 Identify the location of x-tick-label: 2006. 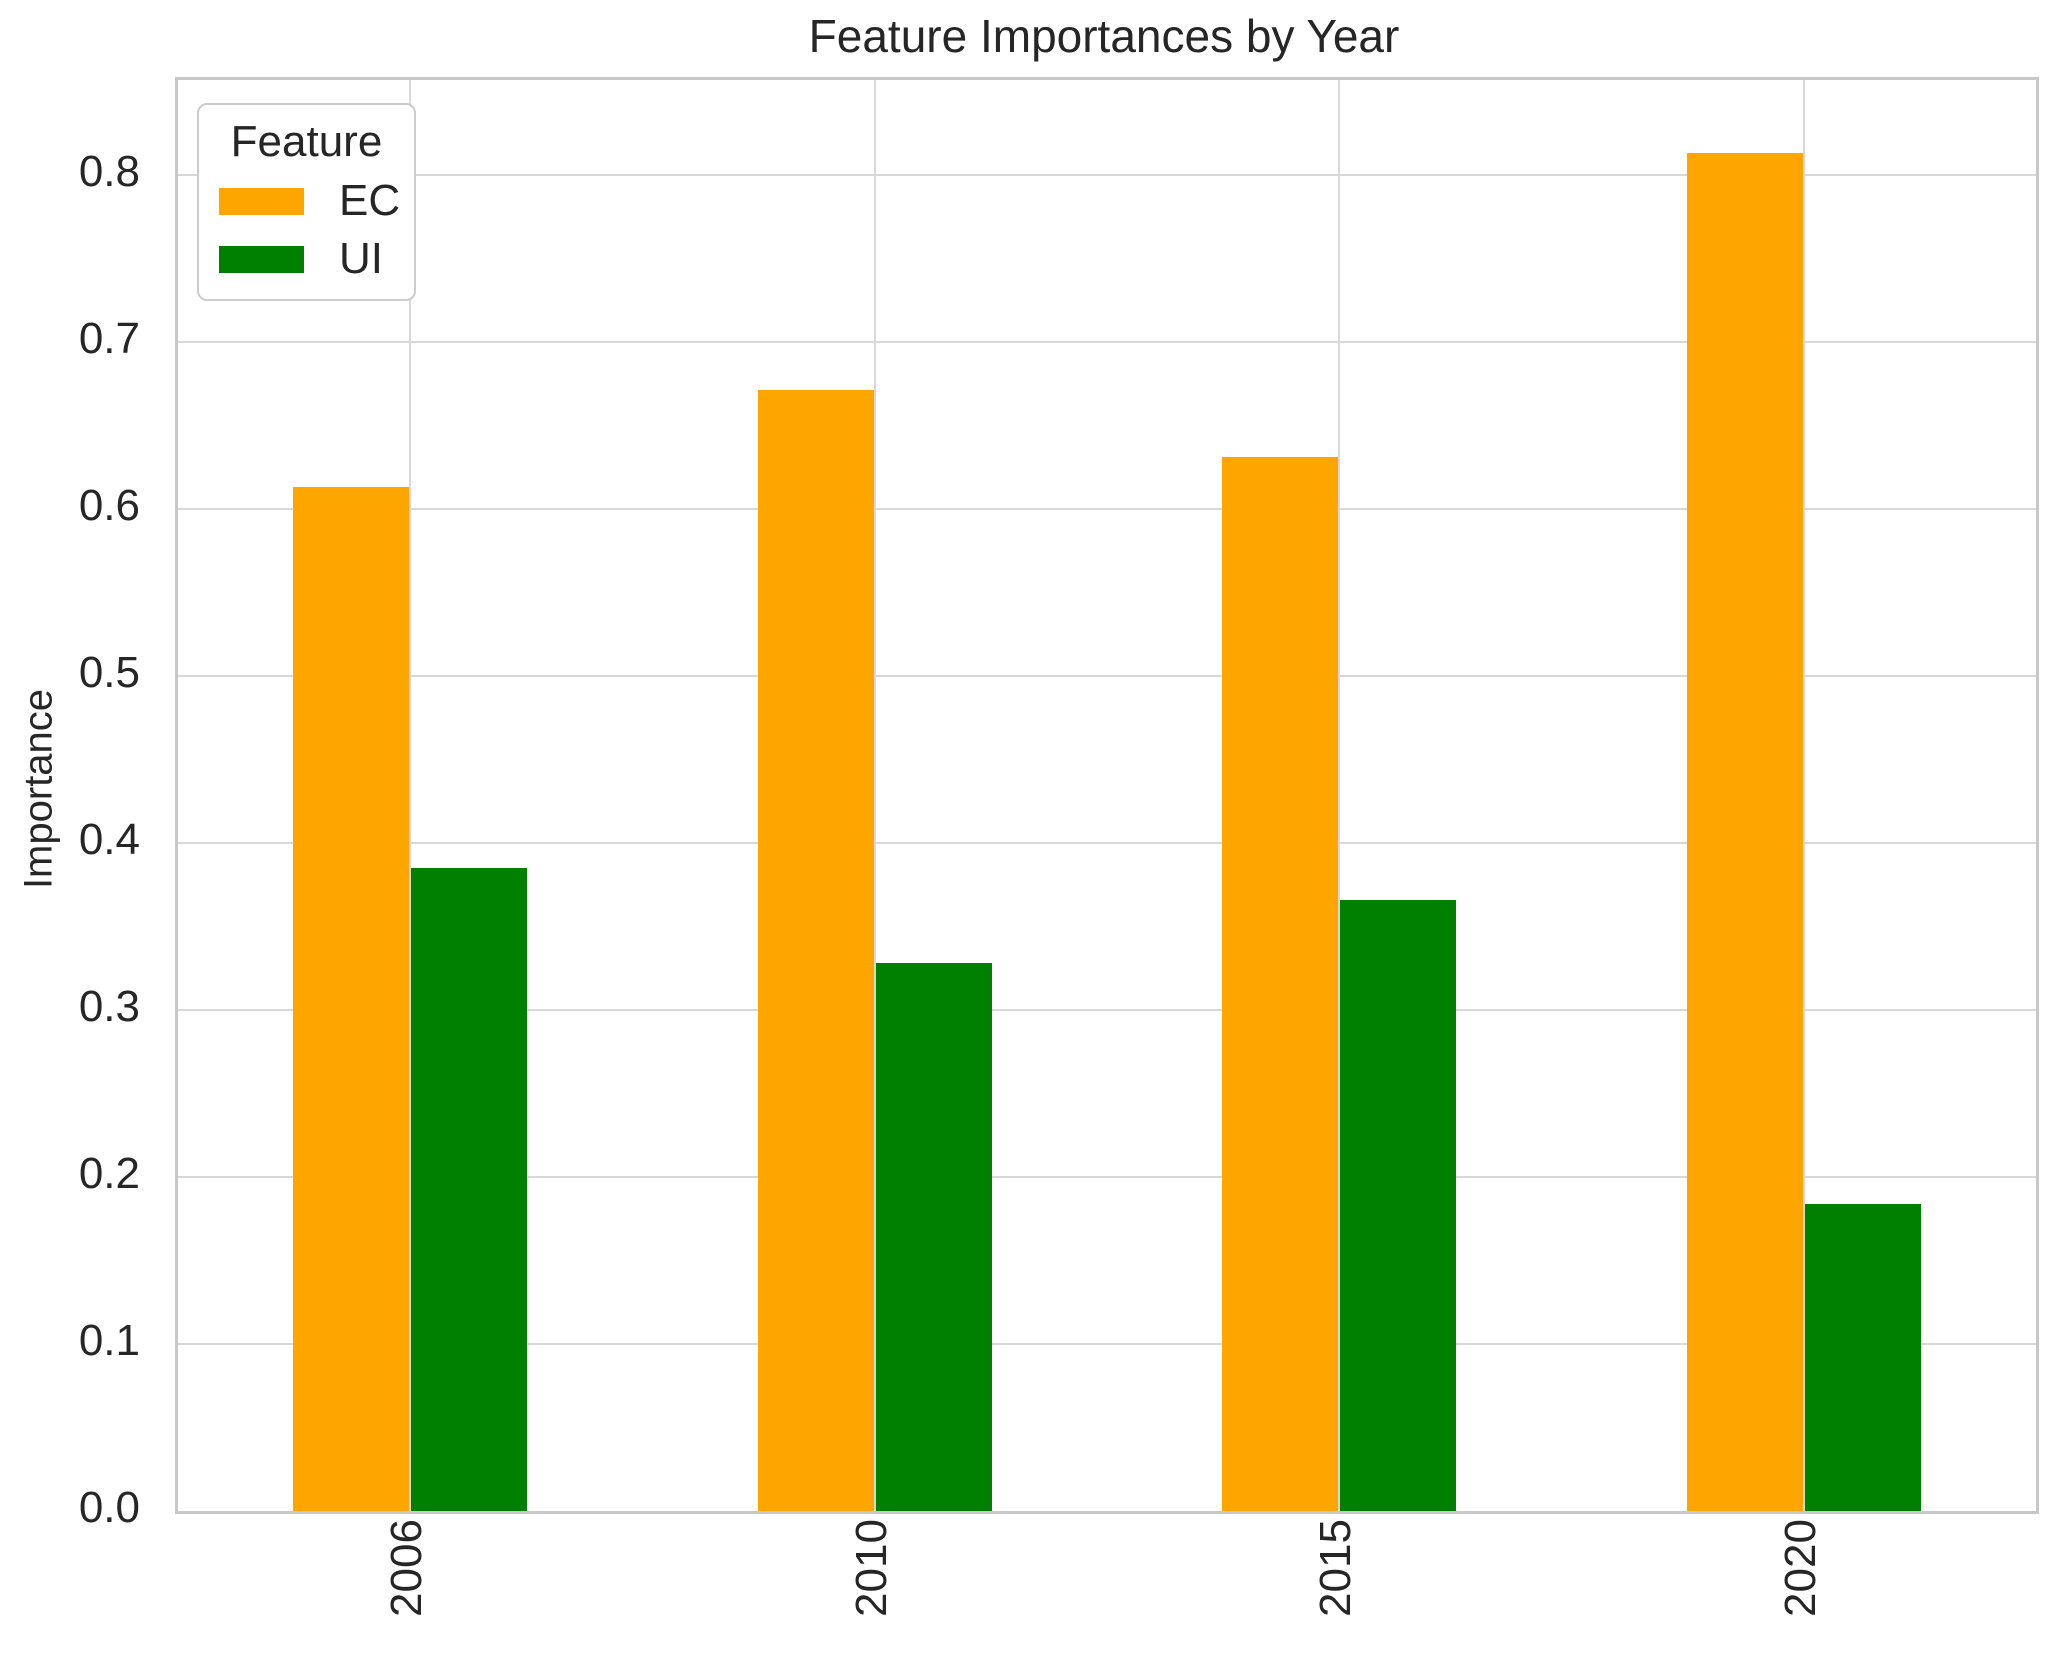
(407, 1568).